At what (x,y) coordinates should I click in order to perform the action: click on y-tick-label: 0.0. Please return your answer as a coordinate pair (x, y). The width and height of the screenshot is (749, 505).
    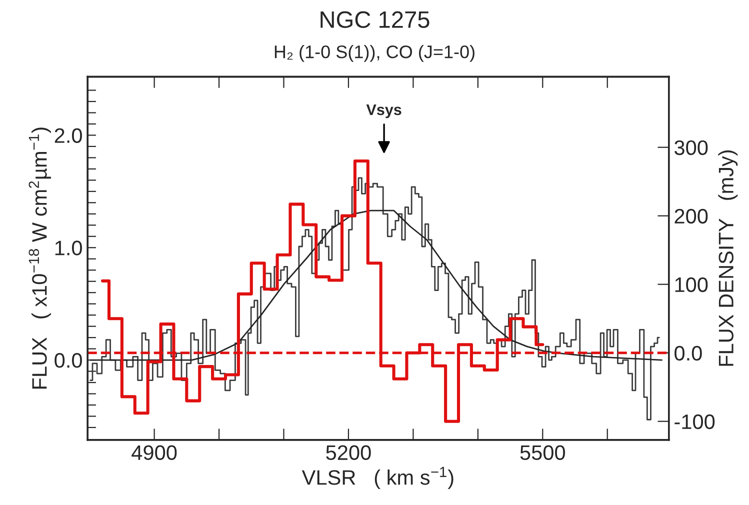
    Looking at the image, I should click on (68, 360).